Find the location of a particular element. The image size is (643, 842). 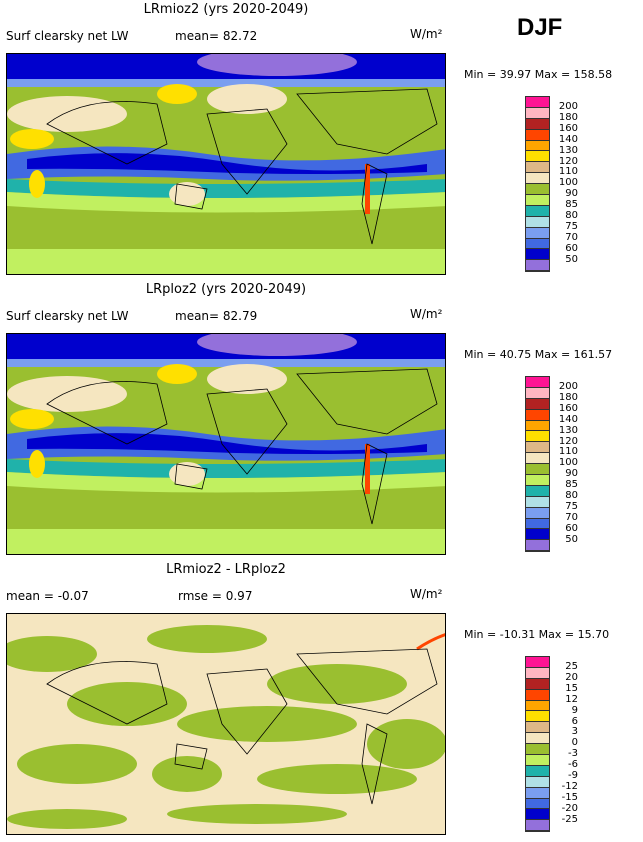

colorbar-label: 80 is located at coordinates (571, 216).